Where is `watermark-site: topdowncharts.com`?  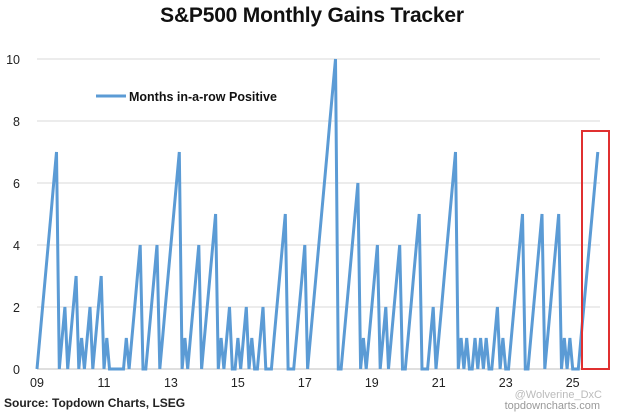 watermark-site: topdowncharts.com is located at coordinates (552, 406).